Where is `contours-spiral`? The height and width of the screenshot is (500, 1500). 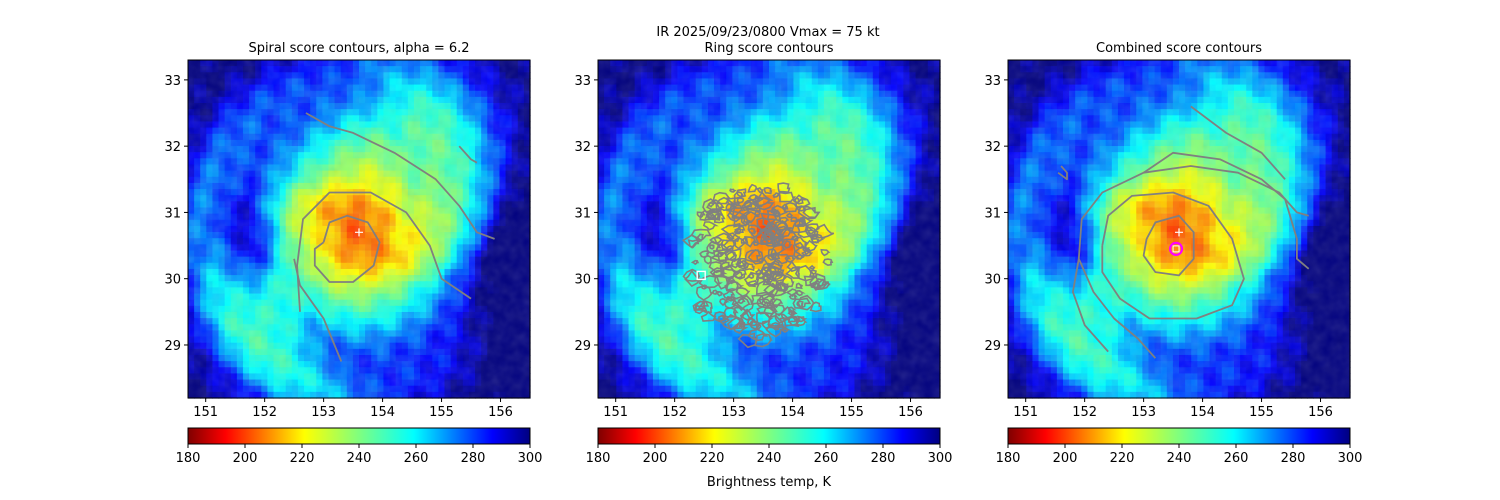 contours-spiral is located at coordinates (394, 237).